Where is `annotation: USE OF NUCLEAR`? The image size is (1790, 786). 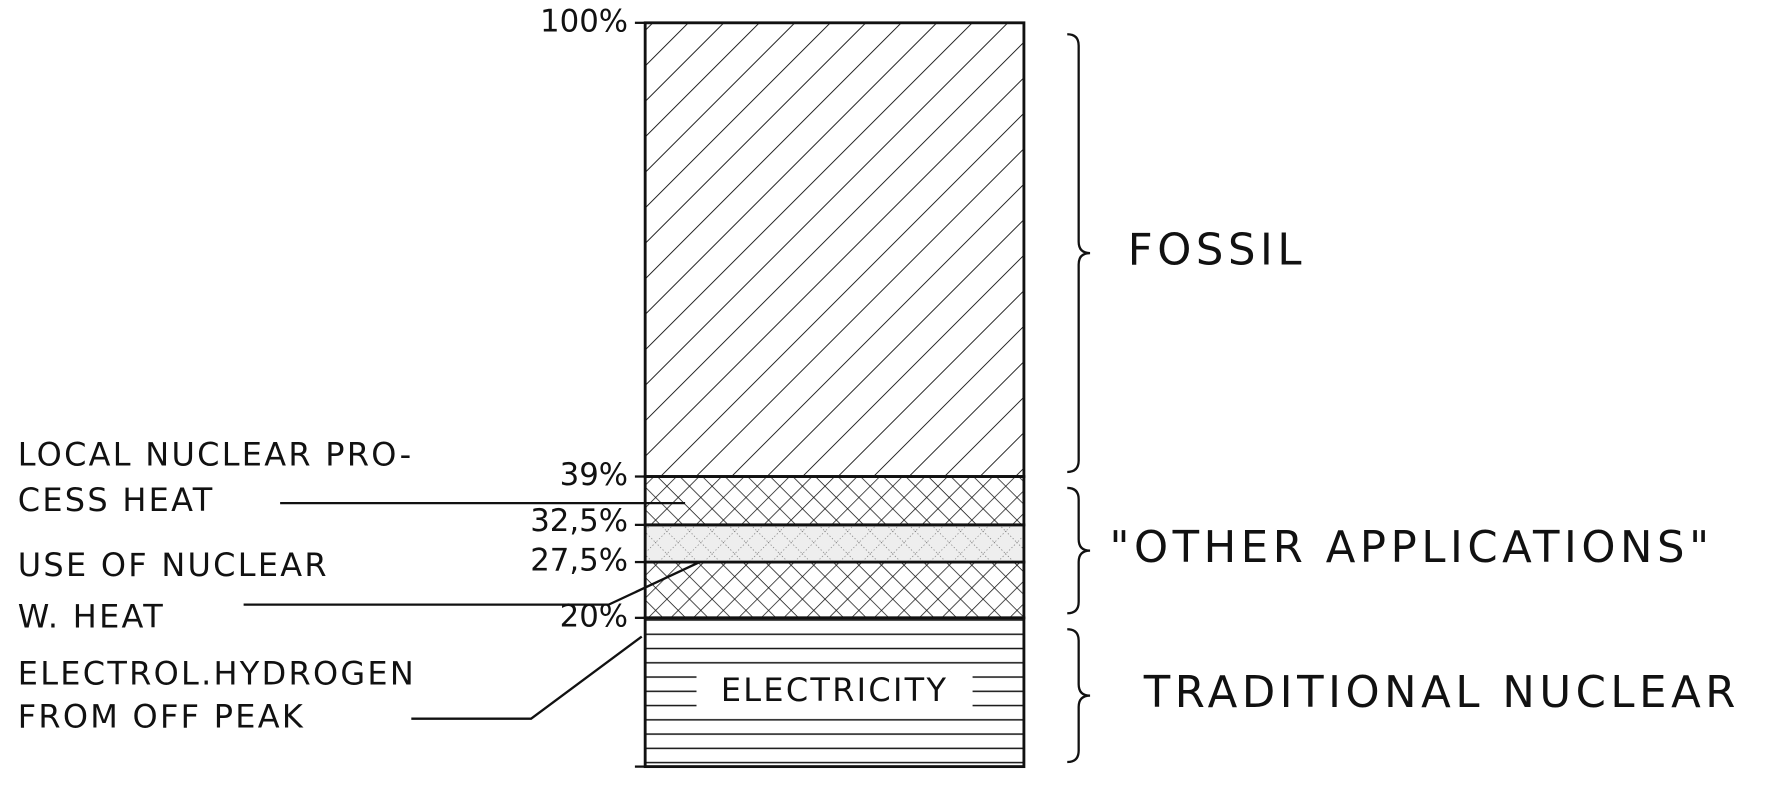 annotation: USE OF NUCLEAR is located at coordinates (173, 565).